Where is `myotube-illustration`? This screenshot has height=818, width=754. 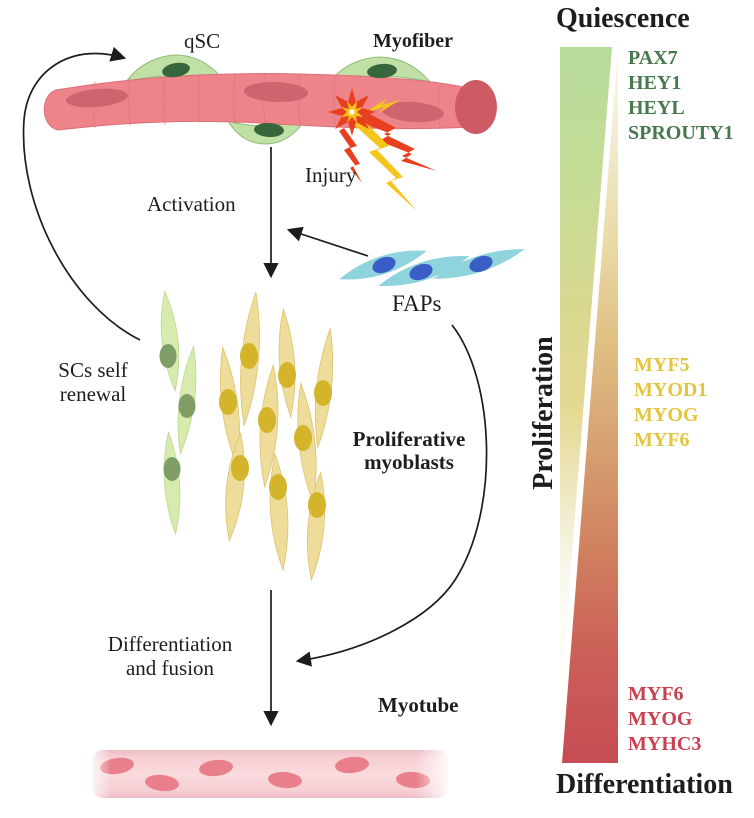 myotube-illustration is located at coordinates (270, 774).